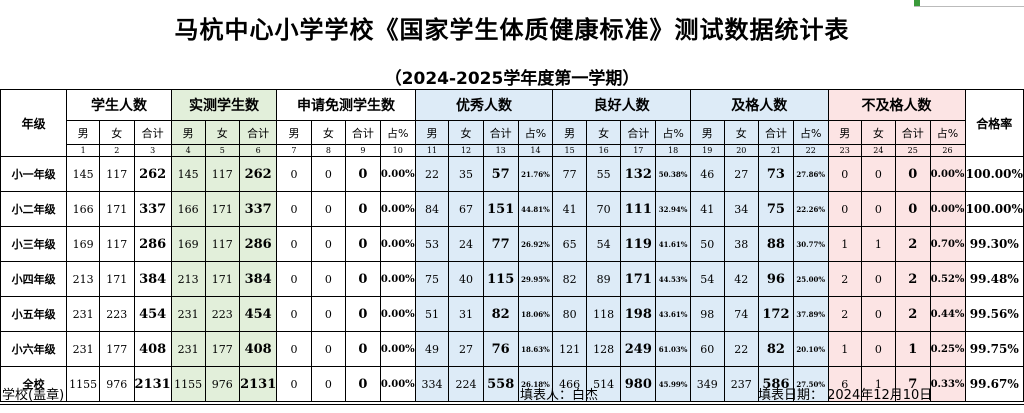 The height and width of the screenshot is (413, 1024). Describe the element at coordinates (152, 349) in the screenshot. I see `students-cell: 408` at that location.